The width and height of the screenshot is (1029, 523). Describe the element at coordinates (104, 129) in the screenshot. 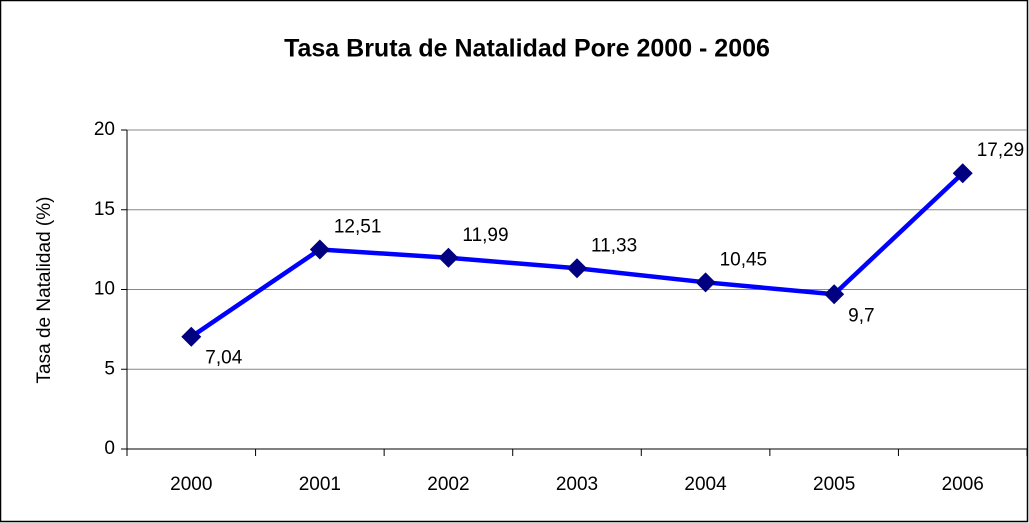

I see `y-tick-label: 20` at that location.